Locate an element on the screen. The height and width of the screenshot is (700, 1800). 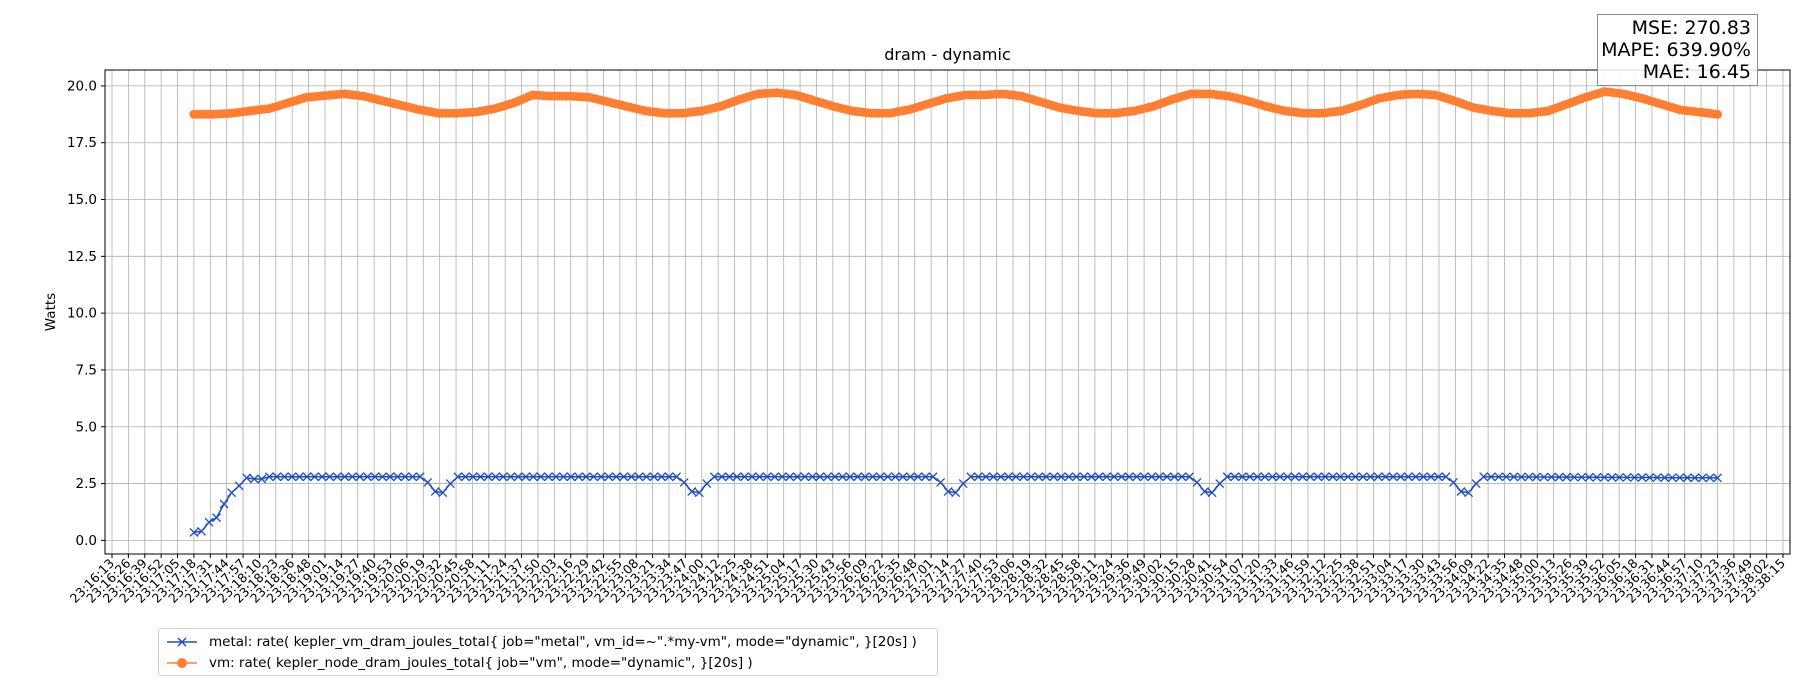
series-metal is located at coordinates (955, 504).